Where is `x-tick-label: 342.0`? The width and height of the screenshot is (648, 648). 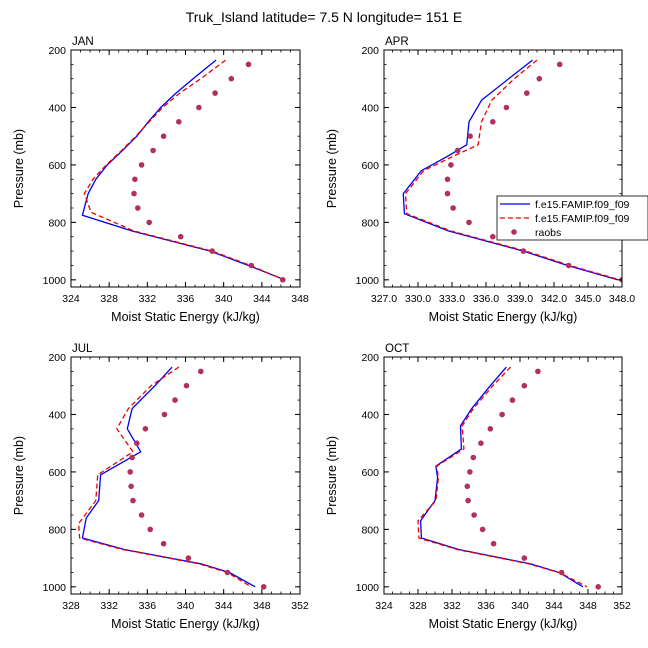
x-tick-label: 342.0 is located at coordinates (554, 299).